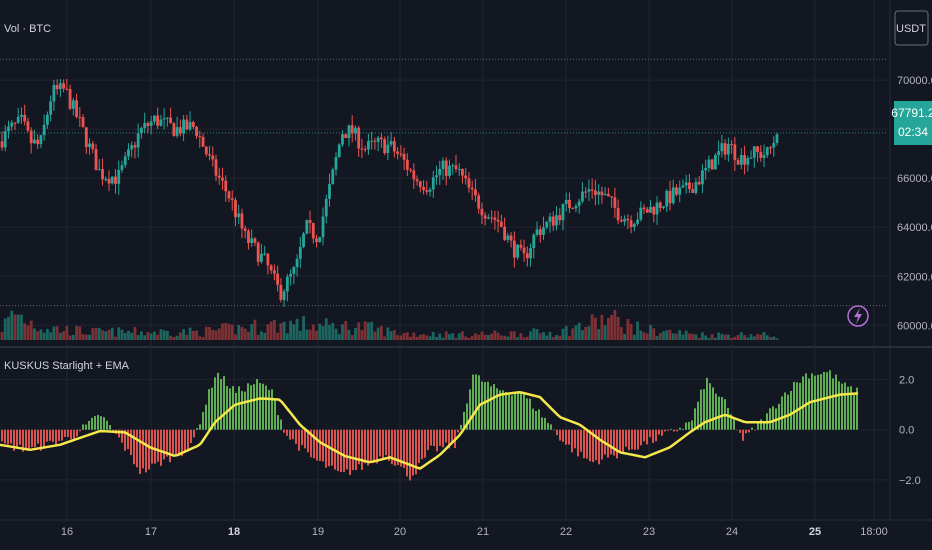 The width and height of the screenshot is (932, 550). I want to click on time-tick-label: 18, so click(234, 532).